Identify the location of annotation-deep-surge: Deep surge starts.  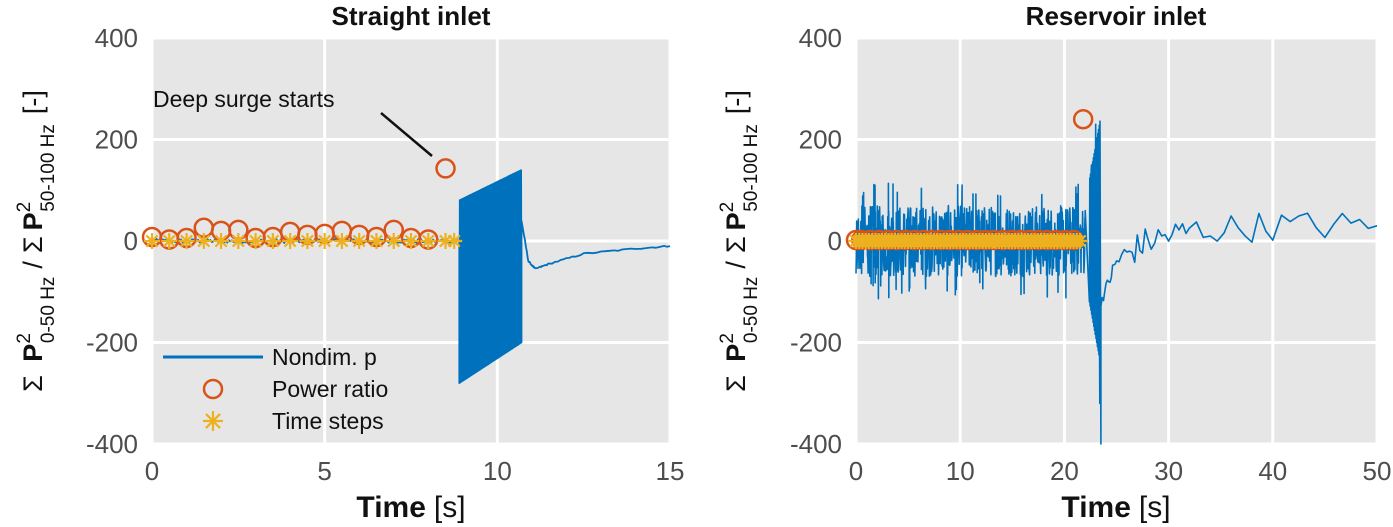
(293, 121).